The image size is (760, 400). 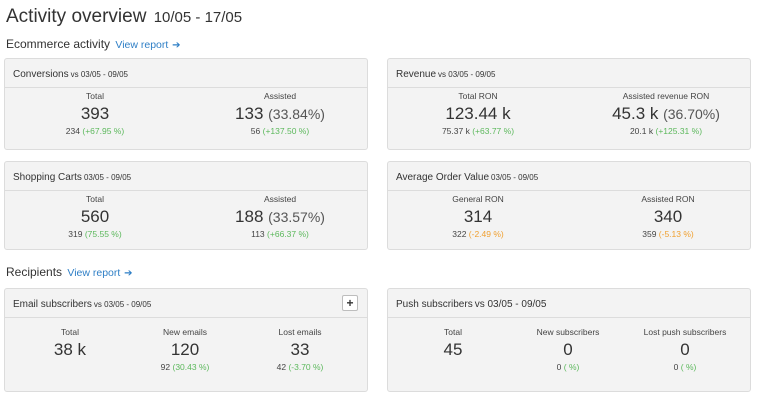 I want to click on metric-value: 123.44 k, so click(x=478, y=113).